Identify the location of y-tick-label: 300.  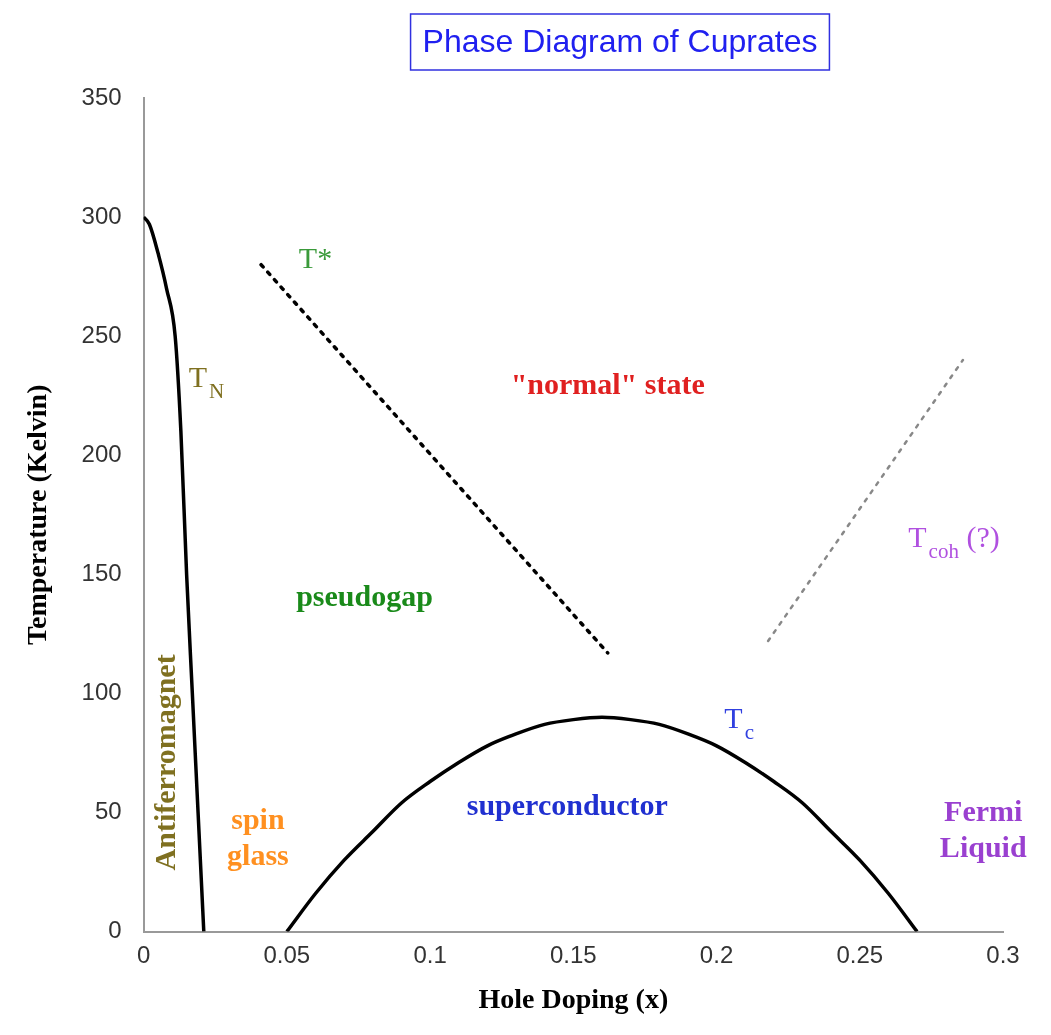
(101, 215).